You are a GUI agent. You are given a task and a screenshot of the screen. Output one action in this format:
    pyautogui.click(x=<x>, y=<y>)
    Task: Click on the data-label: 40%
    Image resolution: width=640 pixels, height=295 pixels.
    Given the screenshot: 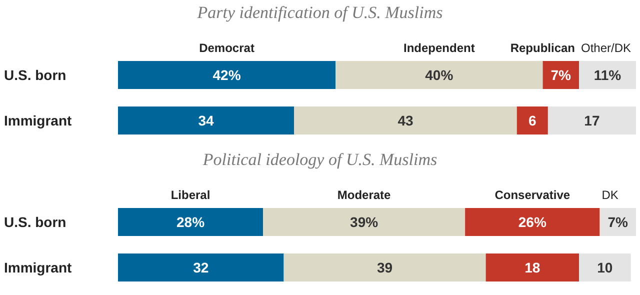 What is the action you would take?
    pyautogui.click(x=439, y=75)
    